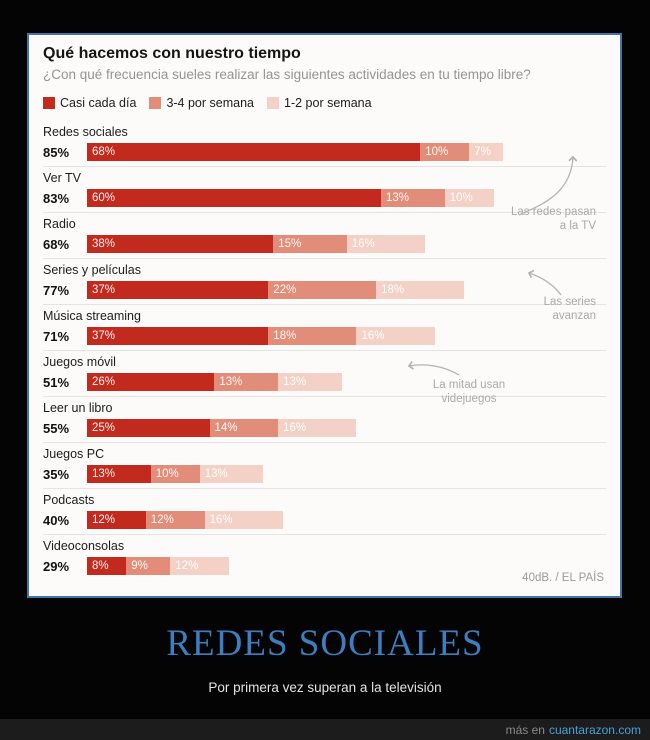  I want to click on row-category-label: Redes sociales, so click(85, 132).